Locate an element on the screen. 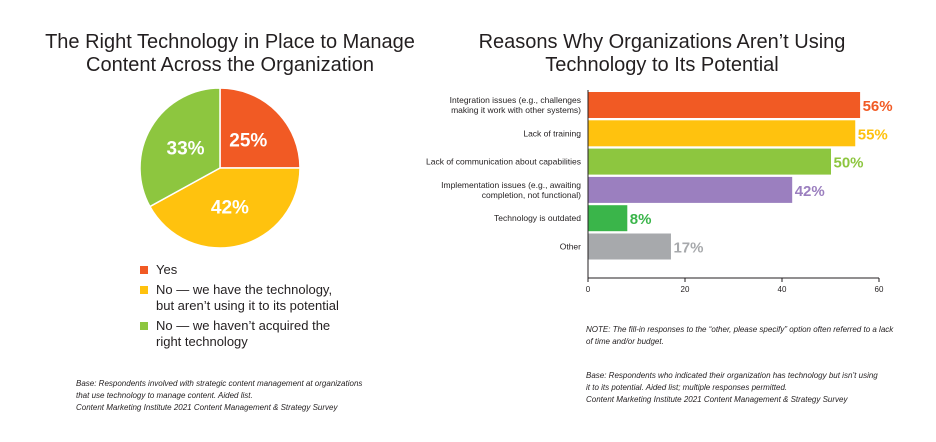 Image resolution: width=936 pixels, height=442 pixels. bar-title-line-1: Reasons Why Organizations Aren’t Using is located at coordinates (662, 42).